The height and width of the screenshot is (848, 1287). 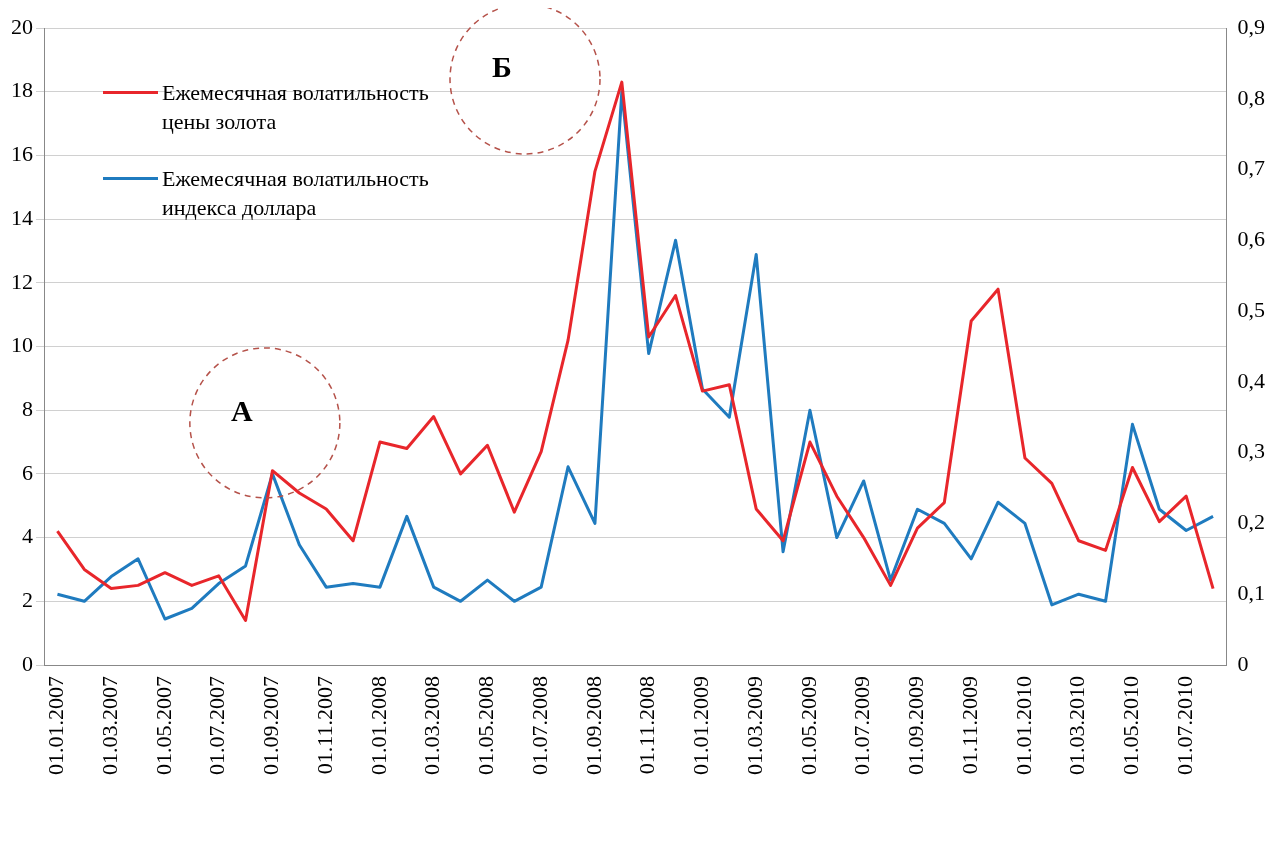 I want to click on y-tick-label: 16, so click(x=22, y=154).